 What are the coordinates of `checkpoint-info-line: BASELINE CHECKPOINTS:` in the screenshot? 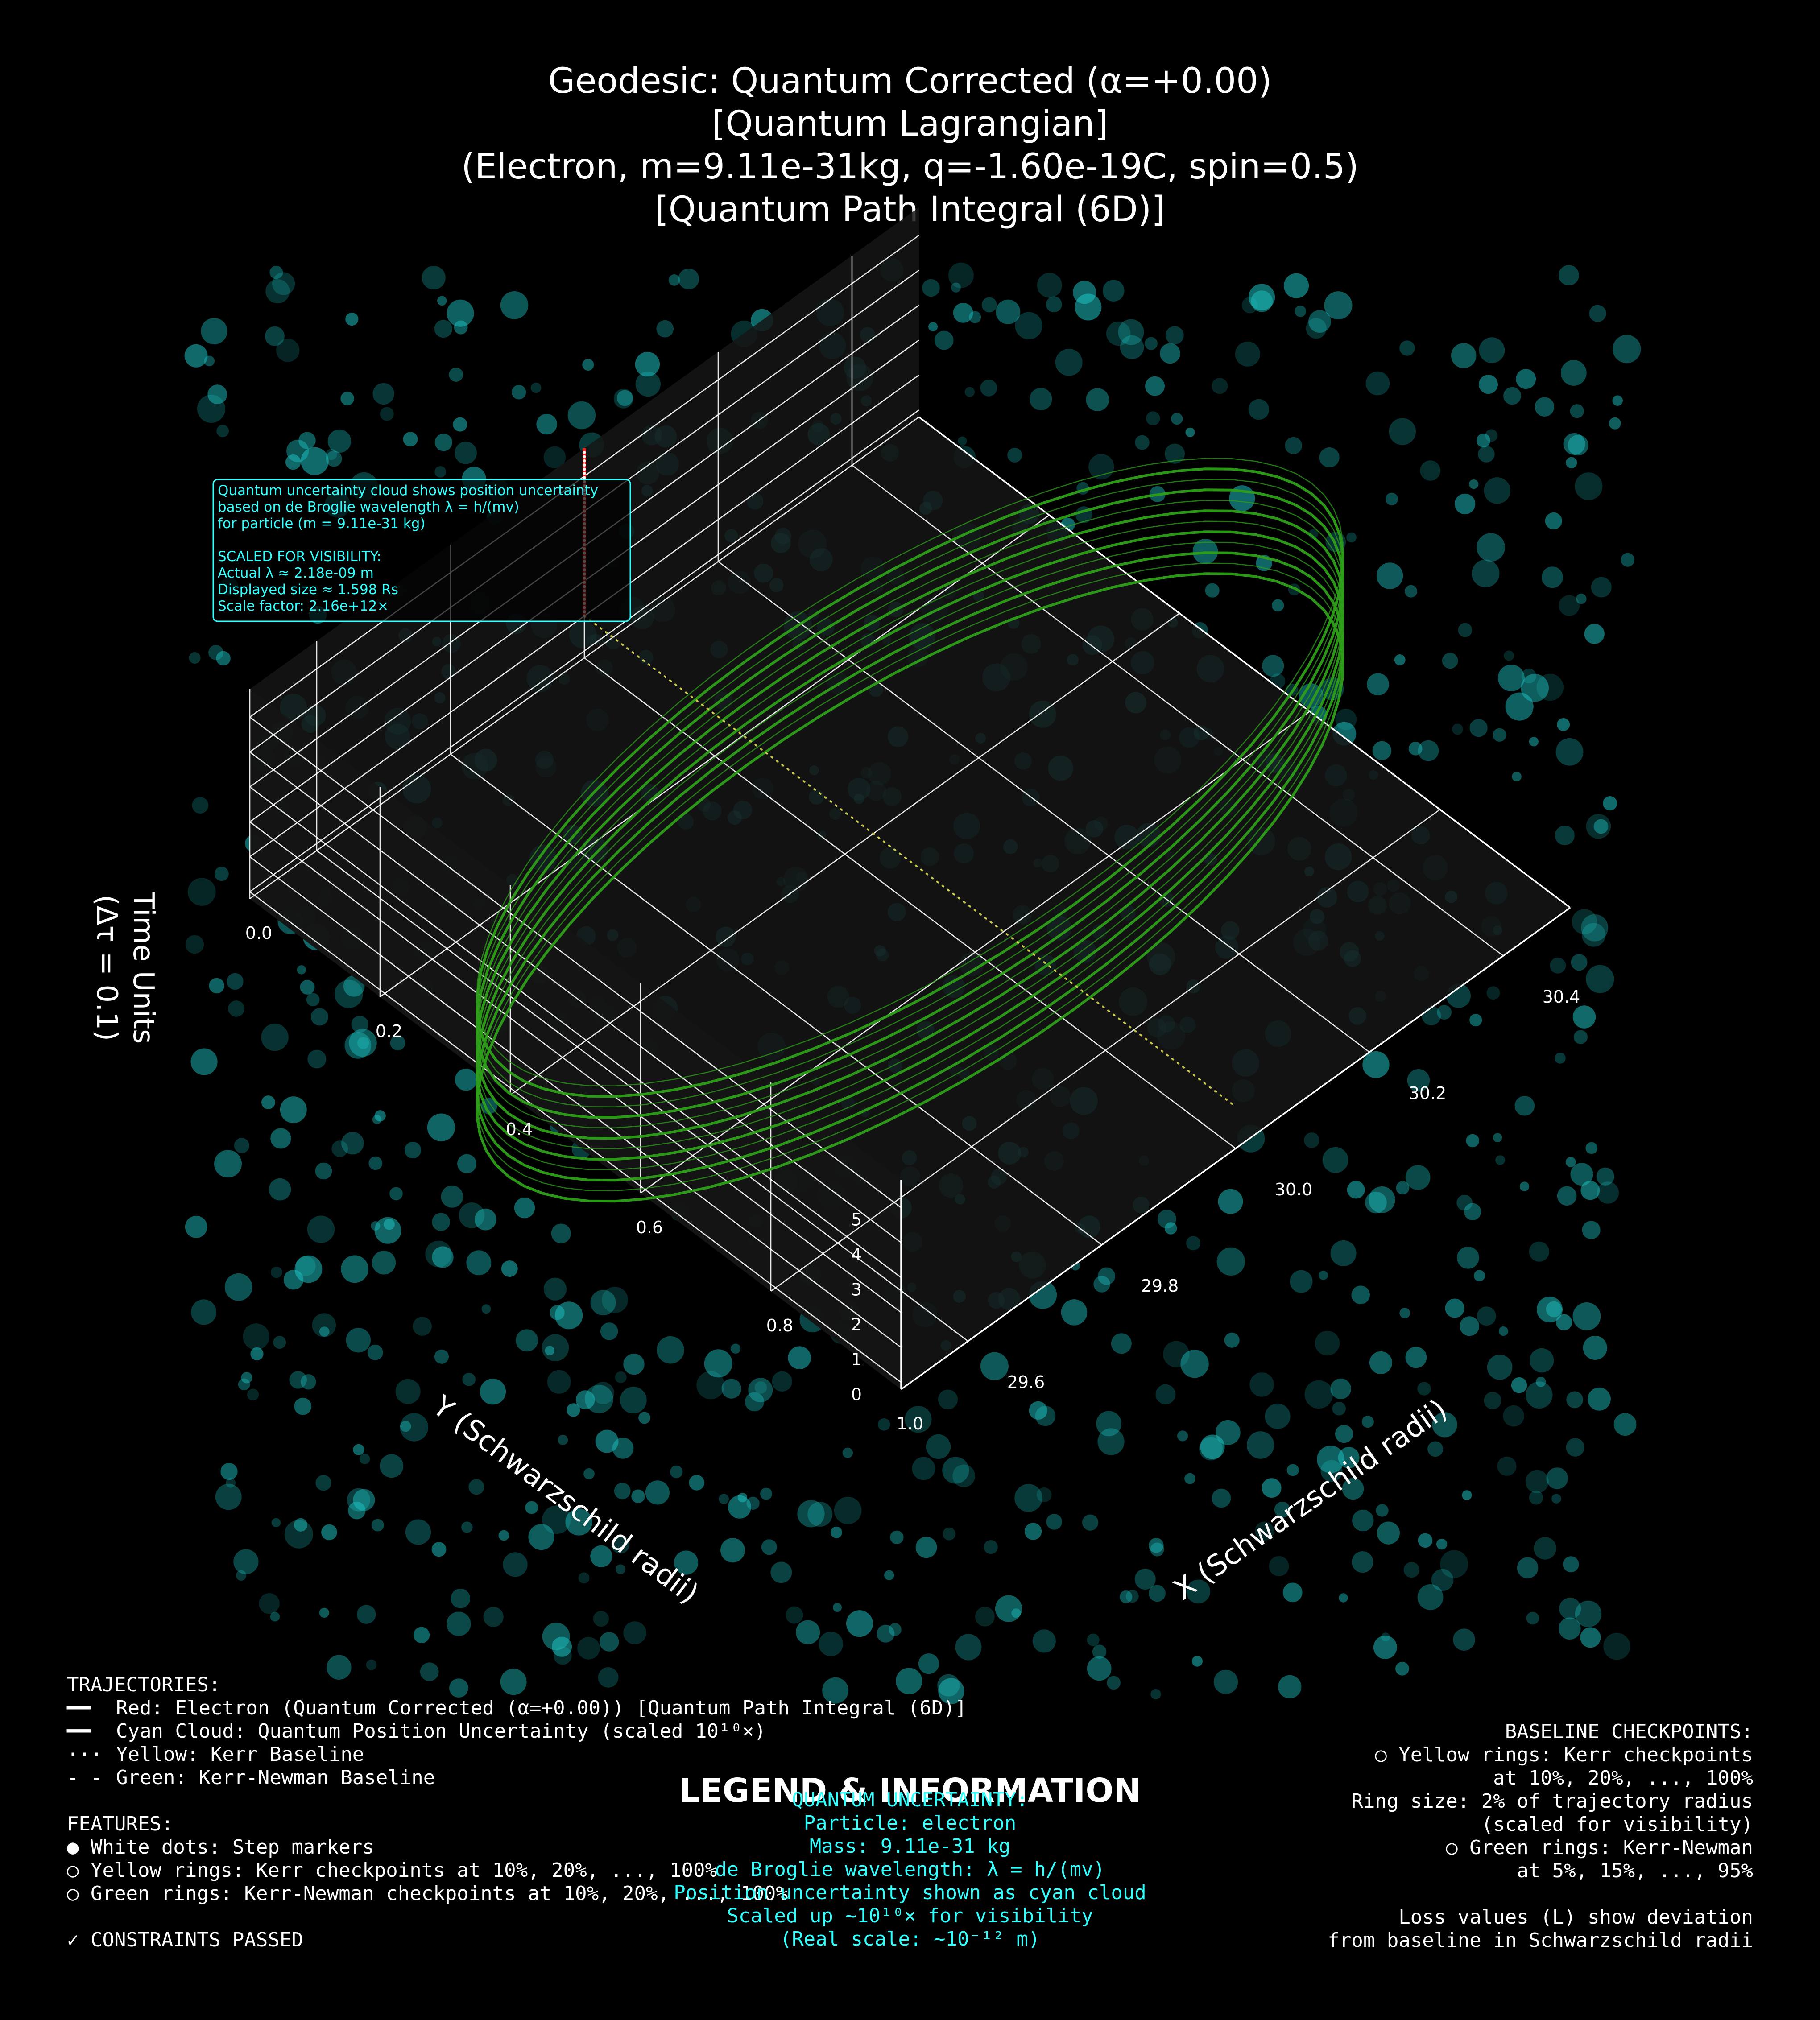 It's located at (1629, 1732).